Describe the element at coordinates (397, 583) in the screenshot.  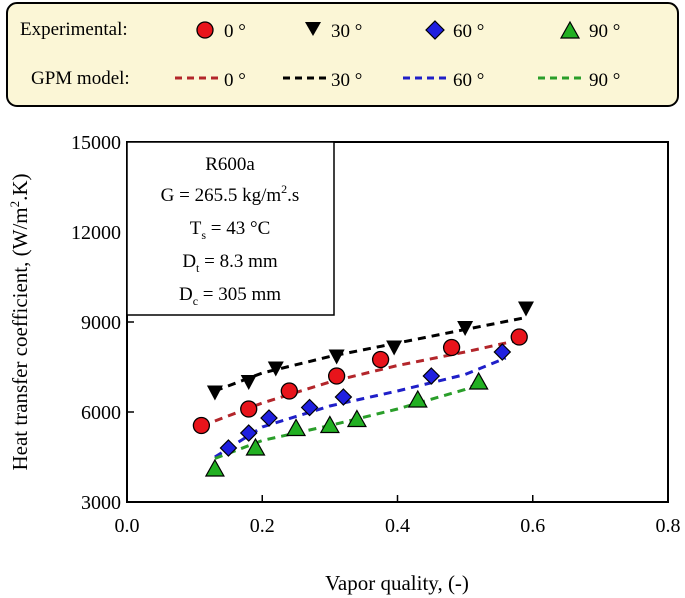
I see `x-axis-title: Vapor quality, (-)` at that location.